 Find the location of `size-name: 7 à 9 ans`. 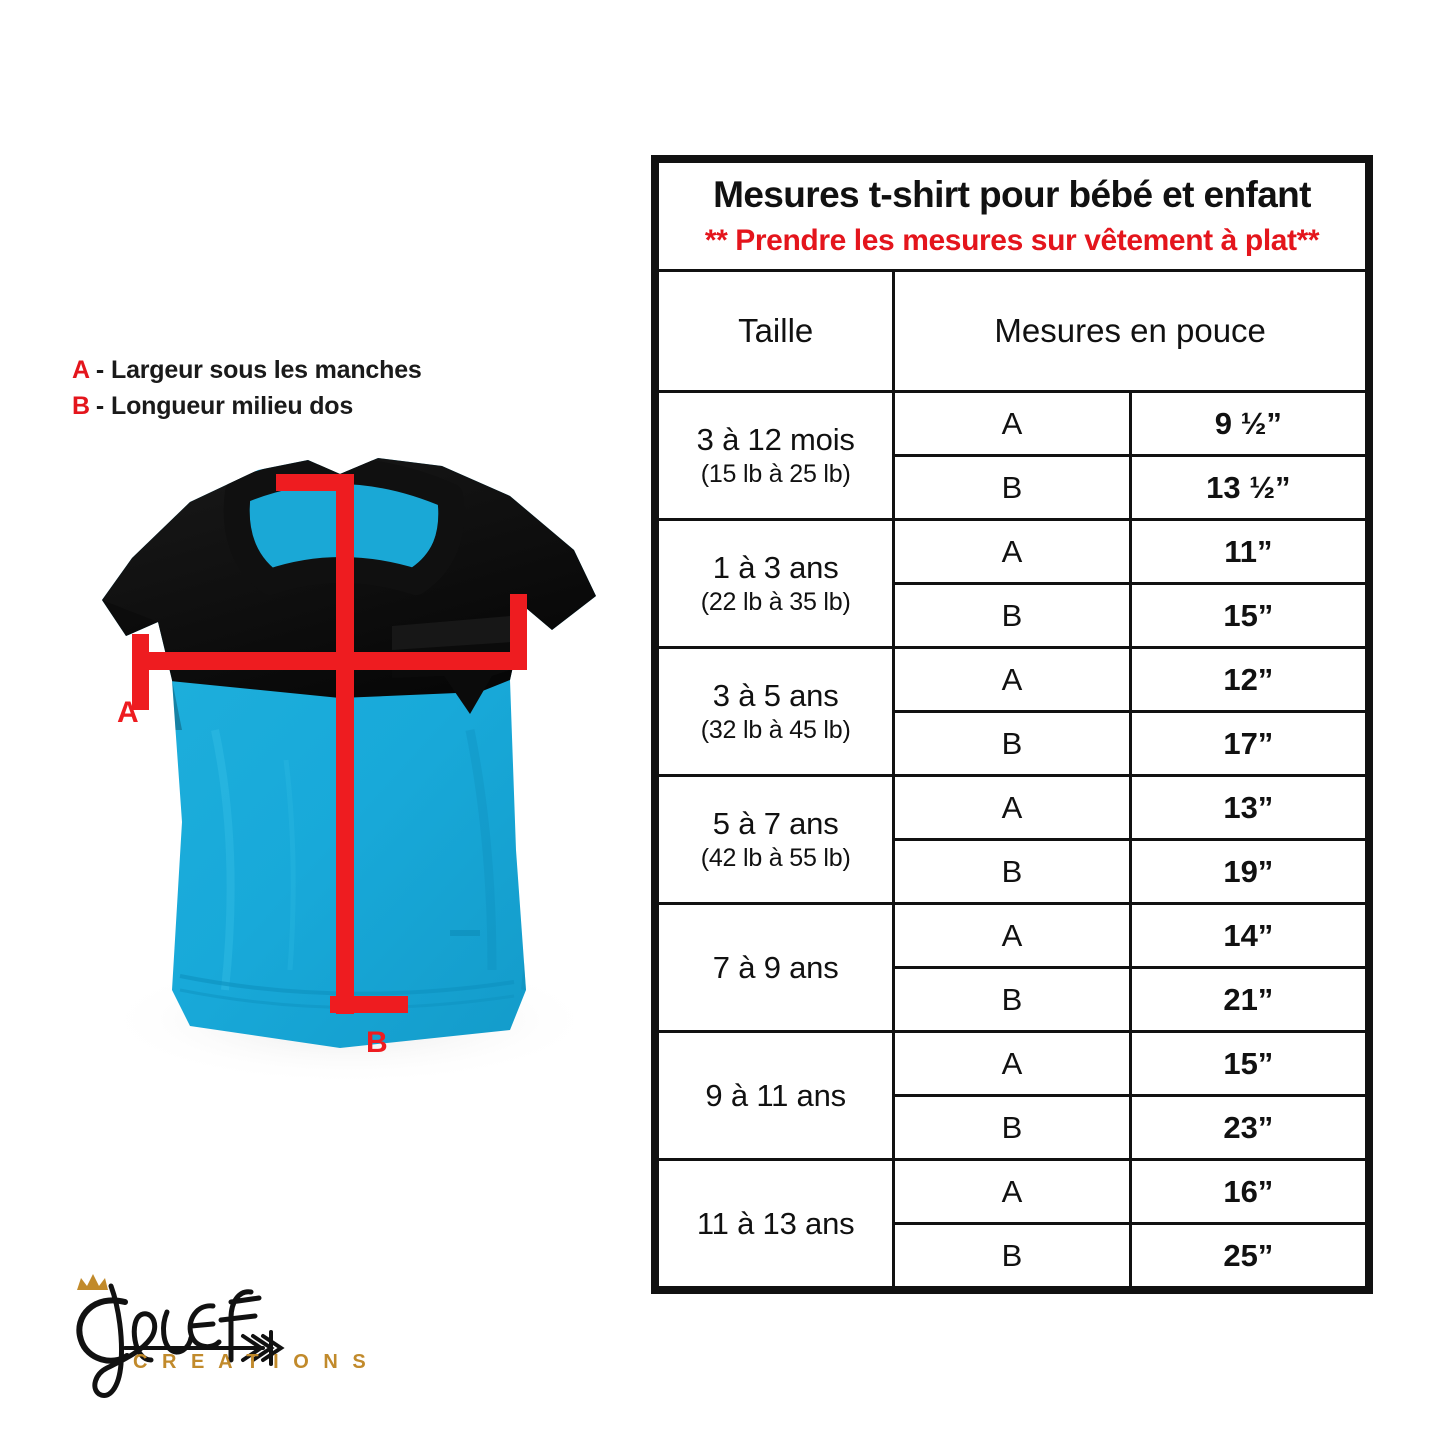

size-name: 7 à 9 ans is located at coordinates (775, 967).